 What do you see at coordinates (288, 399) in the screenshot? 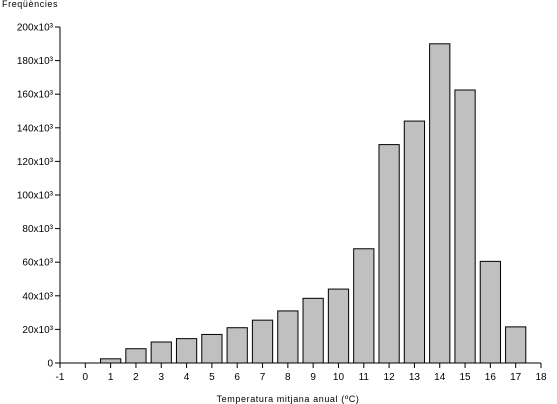
I see `x-axis-title: Temperatura mitjana anual (ºC)` at bounding box center [288, 399].